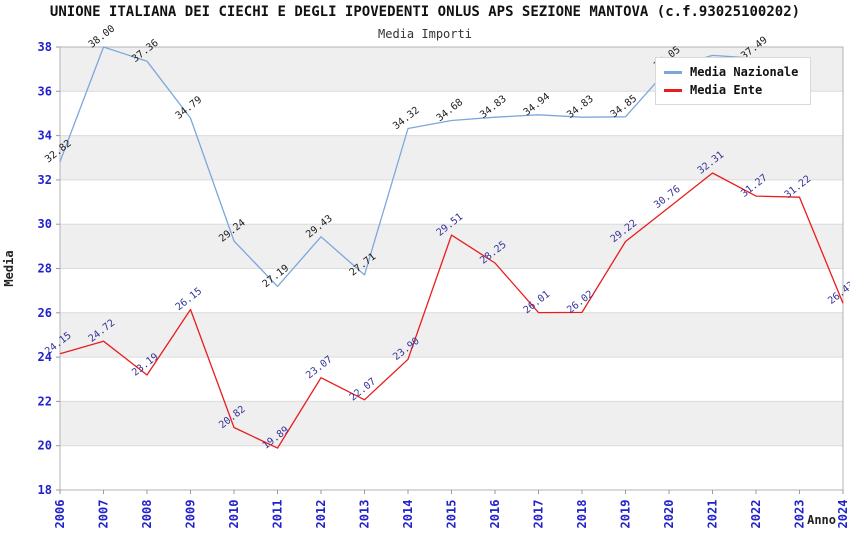 The height and width of the screenshot is (550, 850). Describe the element at coordinates (626, 514) in the screenshot. I see `x-tick-label: 2019` at that location.